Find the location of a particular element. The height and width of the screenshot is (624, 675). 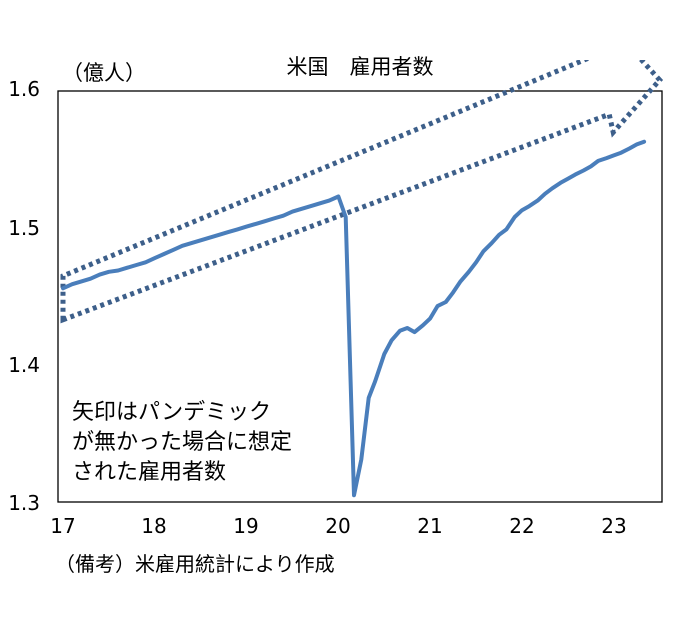

x-tick-label-20: 20 is located at coordinates (337, 526).